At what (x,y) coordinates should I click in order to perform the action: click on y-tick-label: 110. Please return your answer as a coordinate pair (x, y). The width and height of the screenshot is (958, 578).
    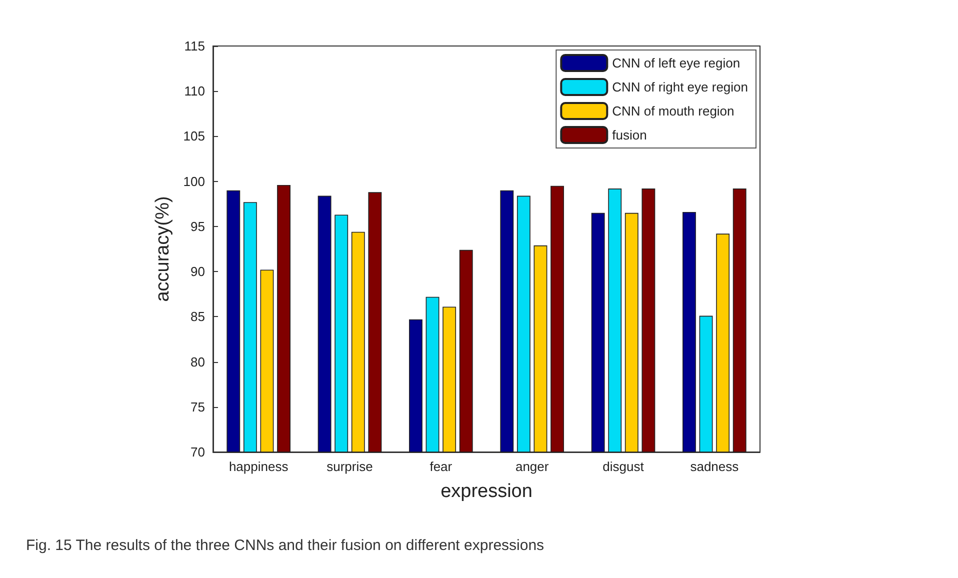
    Looking at the image, I should click on (194, 91).